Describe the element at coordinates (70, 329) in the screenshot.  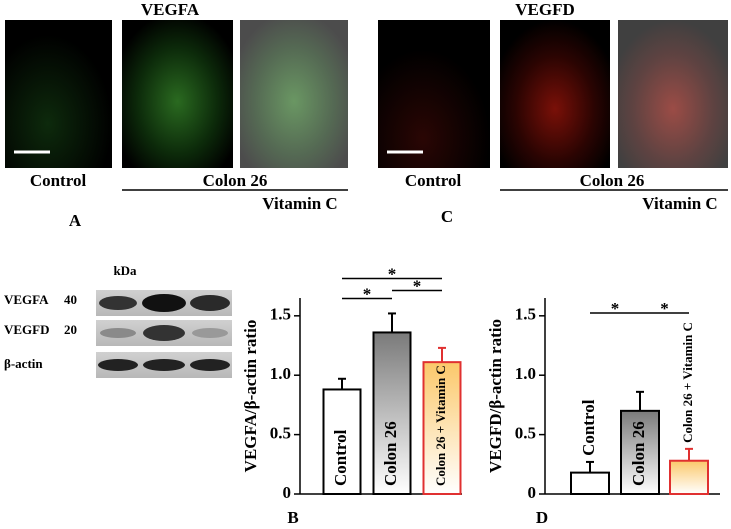
I see `blot-kda: 20` at that location.